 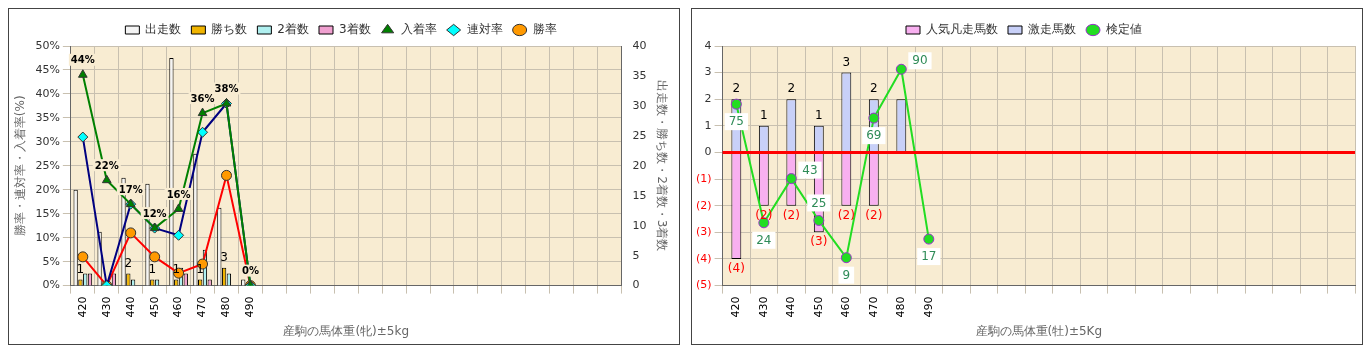 What do you see at coordinates (764, 239) in the screenshot?
I see `data-label: 24` at bounding box center [764, 239].